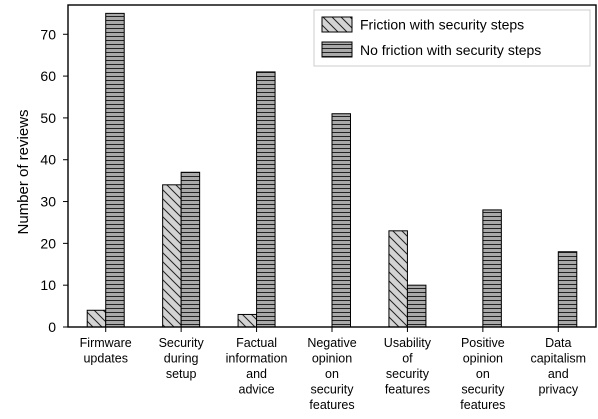 This screenshot has height=419, width=598. I want to click on y-tick-label: 20, so click(48, 243).